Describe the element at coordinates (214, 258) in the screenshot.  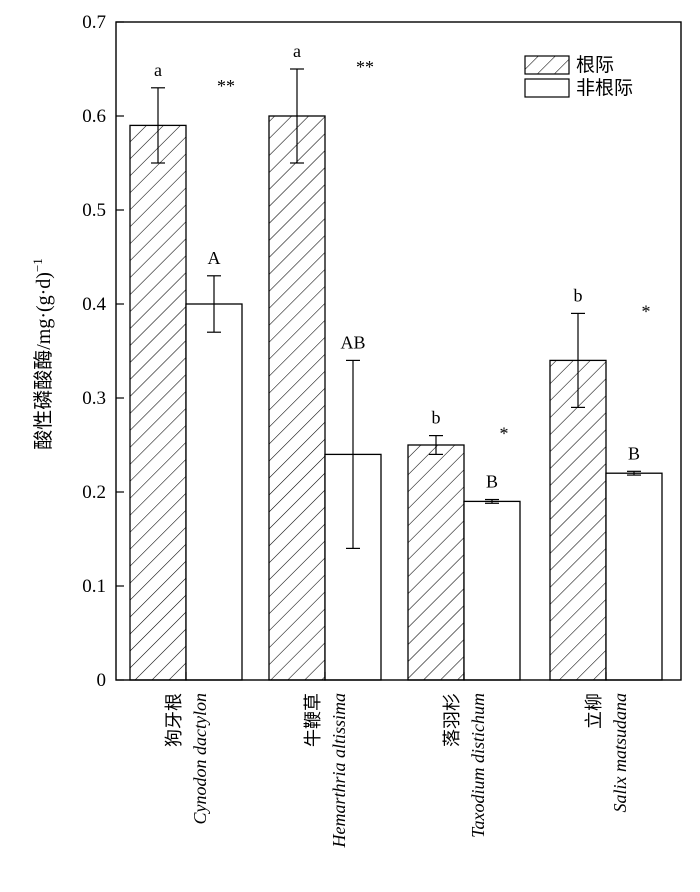
I see `significance-letter-1-0: A` at that location.